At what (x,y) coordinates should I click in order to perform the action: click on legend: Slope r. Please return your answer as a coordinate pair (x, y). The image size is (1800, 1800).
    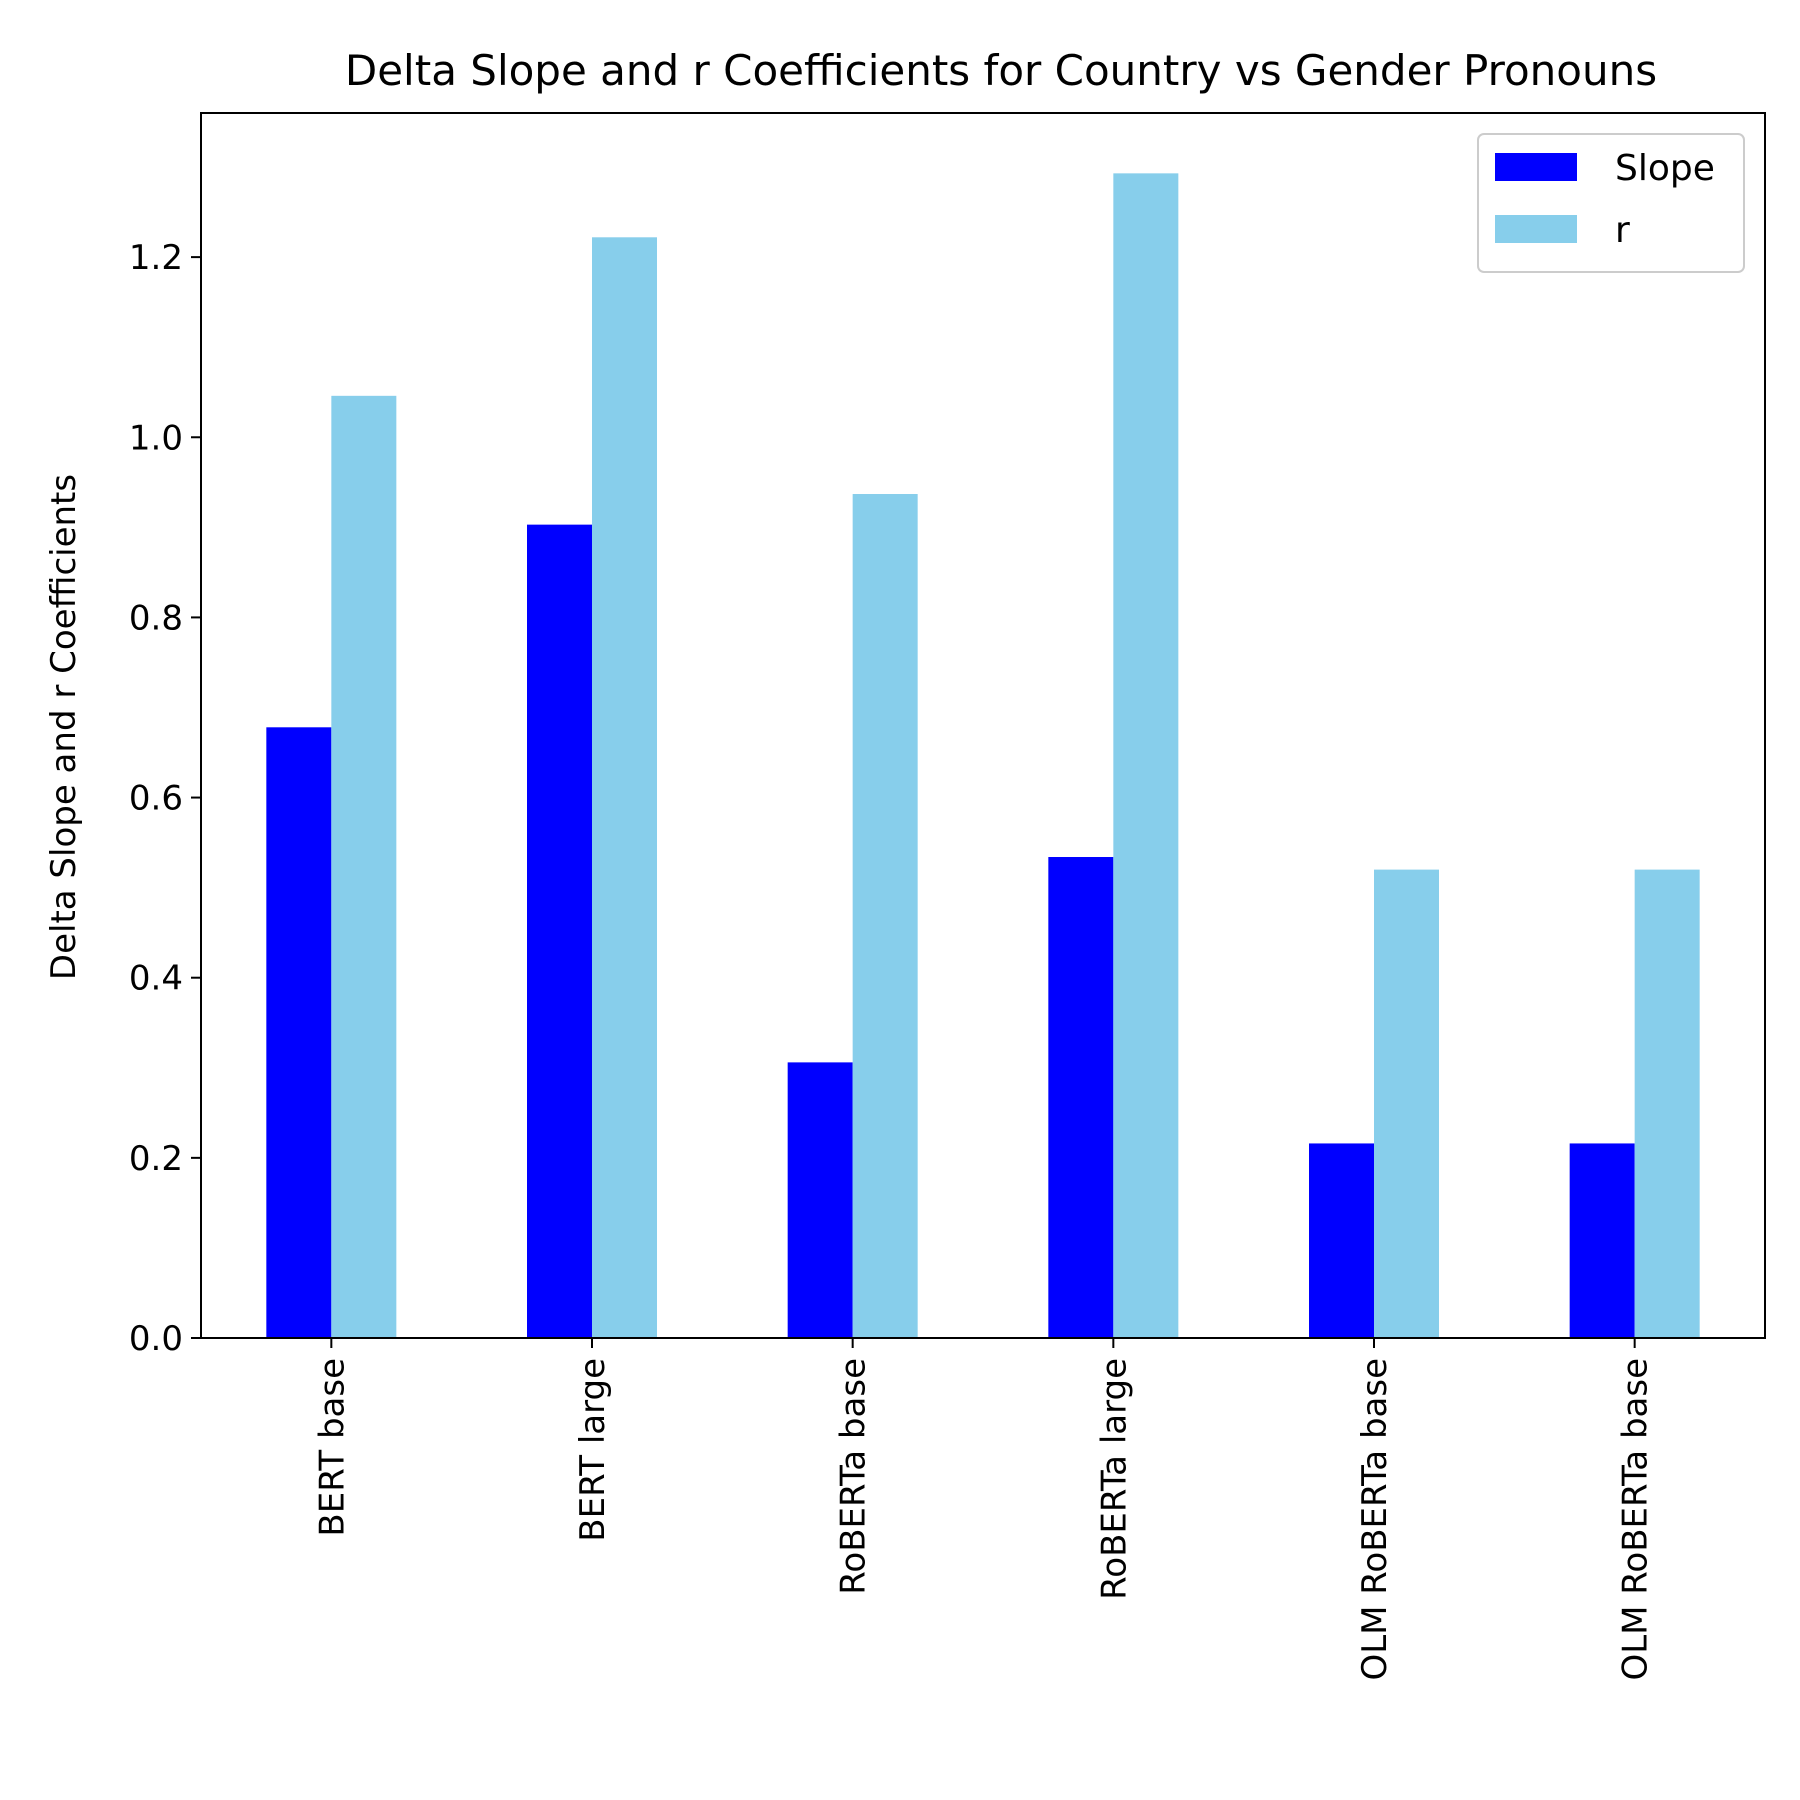
    Looking at the image, I should click on (1611, 203).